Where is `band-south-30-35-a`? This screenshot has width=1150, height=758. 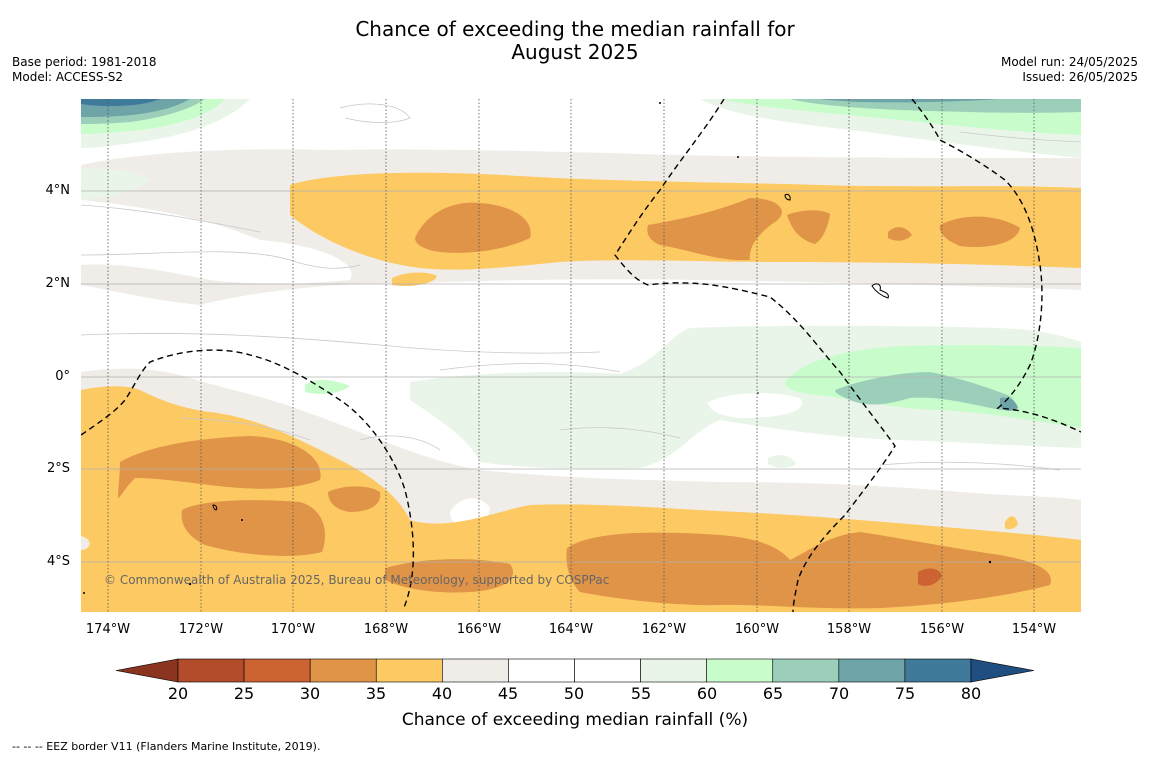
band-south-30-35-a is located at coordinates (219, 467).